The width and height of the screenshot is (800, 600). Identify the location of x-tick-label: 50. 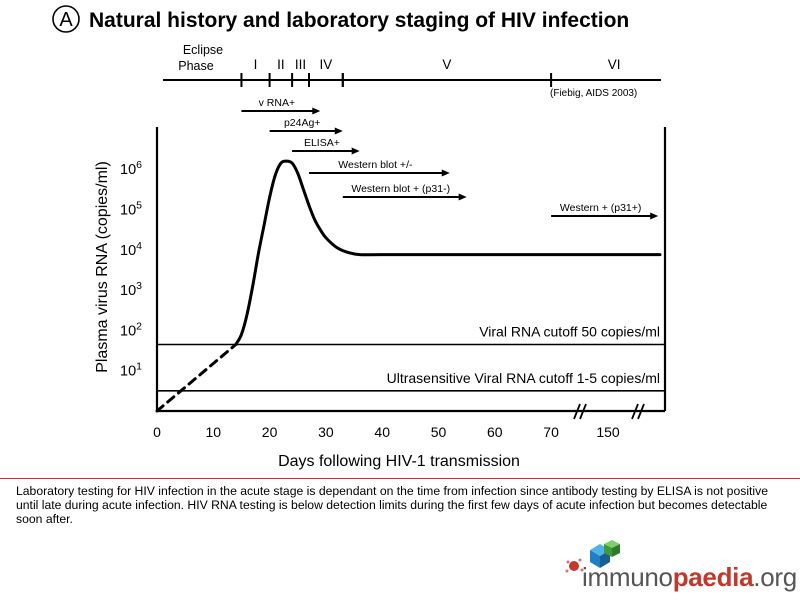
(439, 432).